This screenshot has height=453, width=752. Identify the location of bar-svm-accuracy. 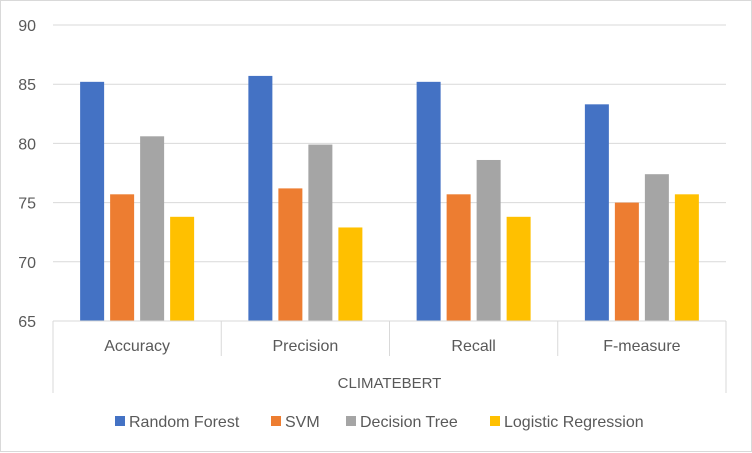
(122, 257).